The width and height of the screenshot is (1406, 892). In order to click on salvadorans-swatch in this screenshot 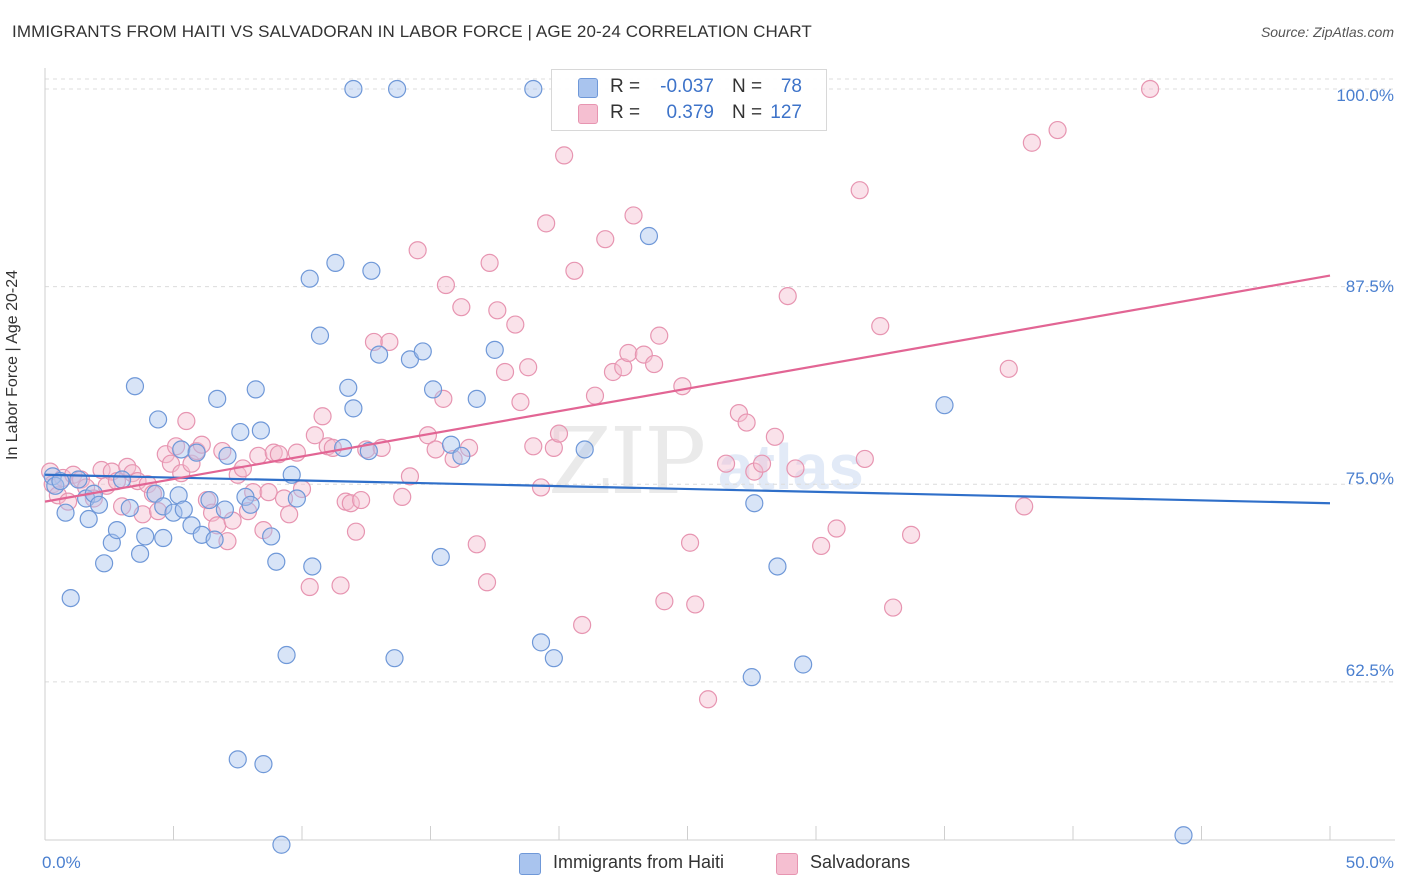, I will do `click(588, 114)`.